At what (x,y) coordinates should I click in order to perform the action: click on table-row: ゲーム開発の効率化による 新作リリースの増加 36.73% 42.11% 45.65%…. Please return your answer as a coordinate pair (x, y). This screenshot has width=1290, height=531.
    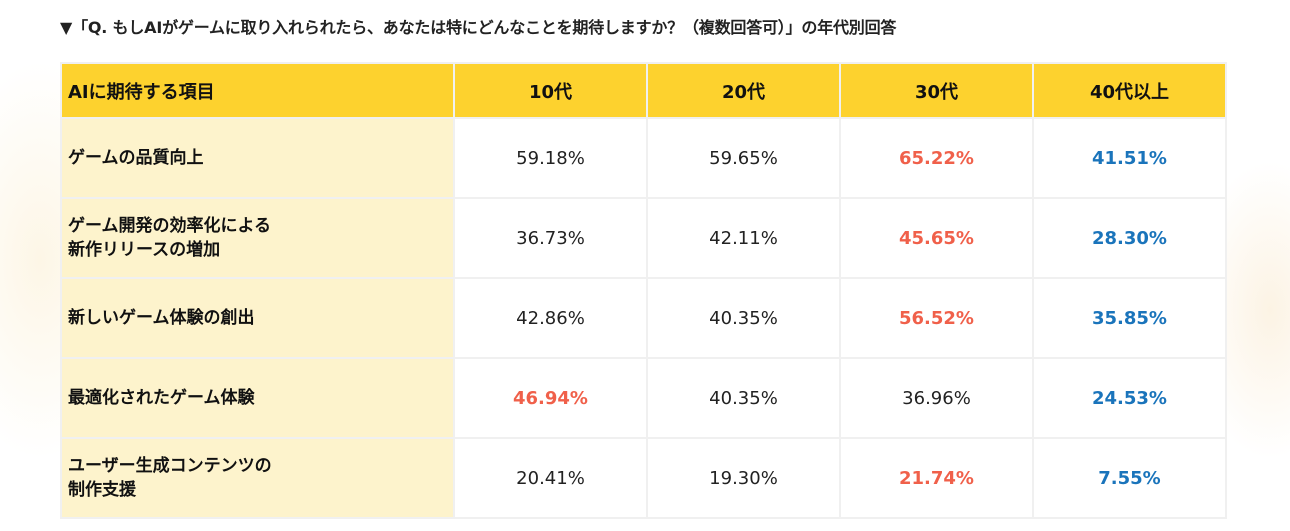
    Looking at the image, I should click on (643, 238).